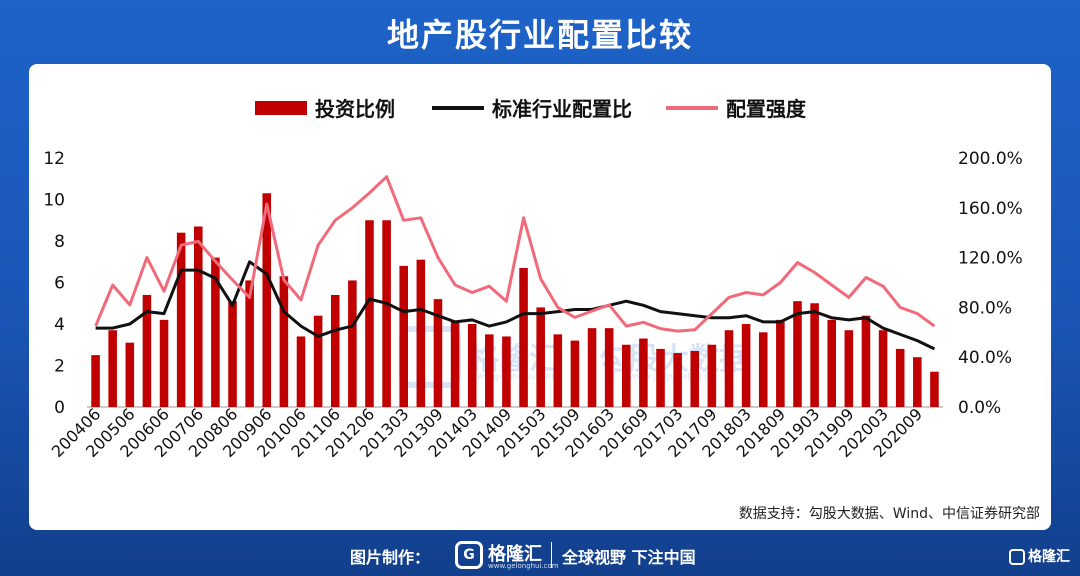  I want to click on source-note: 数据支持：勾股大数据、Wind、中信证券研究部, so click(889, 514).